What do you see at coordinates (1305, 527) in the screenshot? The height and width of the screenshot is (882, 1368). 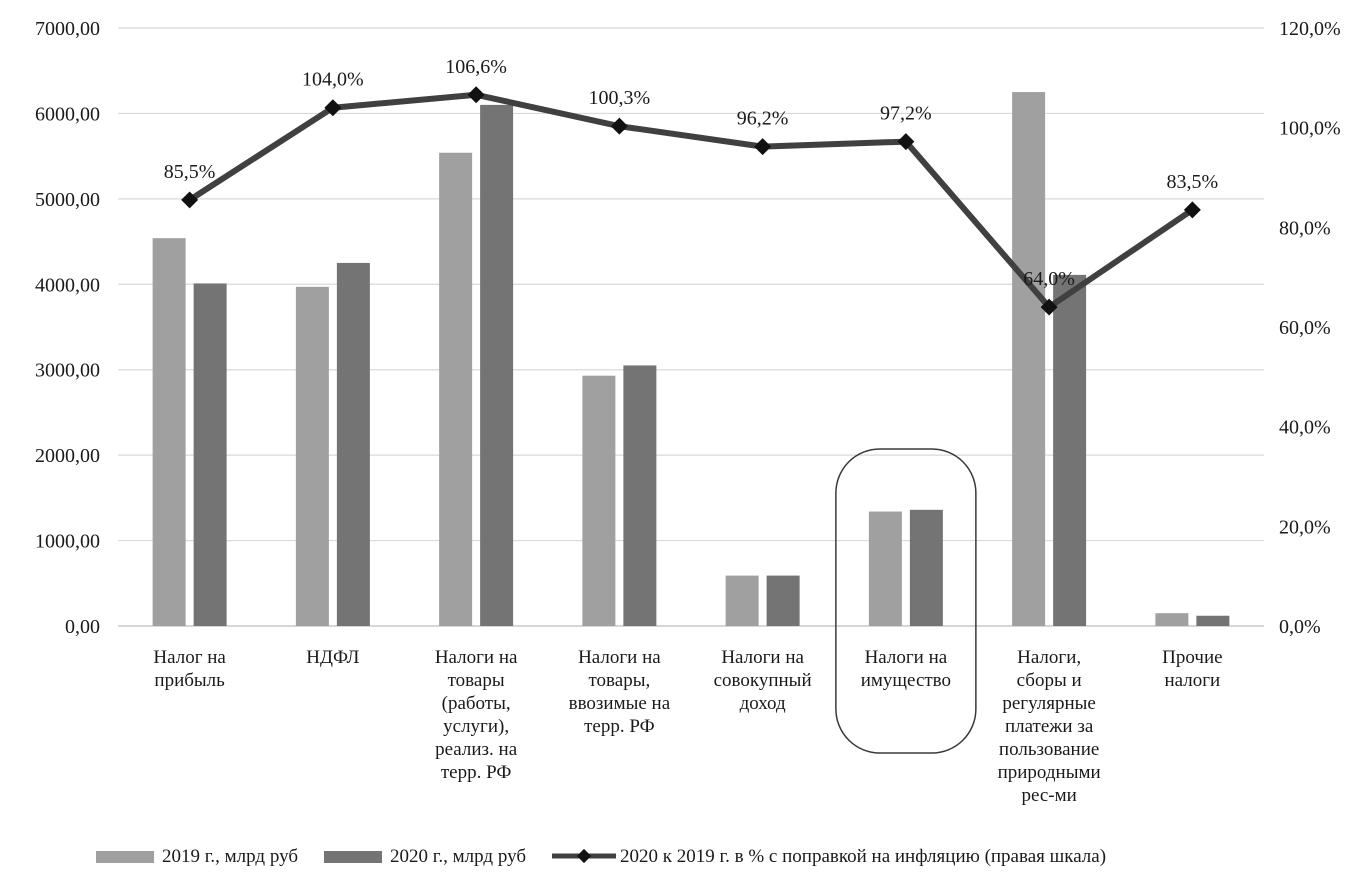 I see `right-tick-label: 20,0%` at bounding box center [1305, 527].